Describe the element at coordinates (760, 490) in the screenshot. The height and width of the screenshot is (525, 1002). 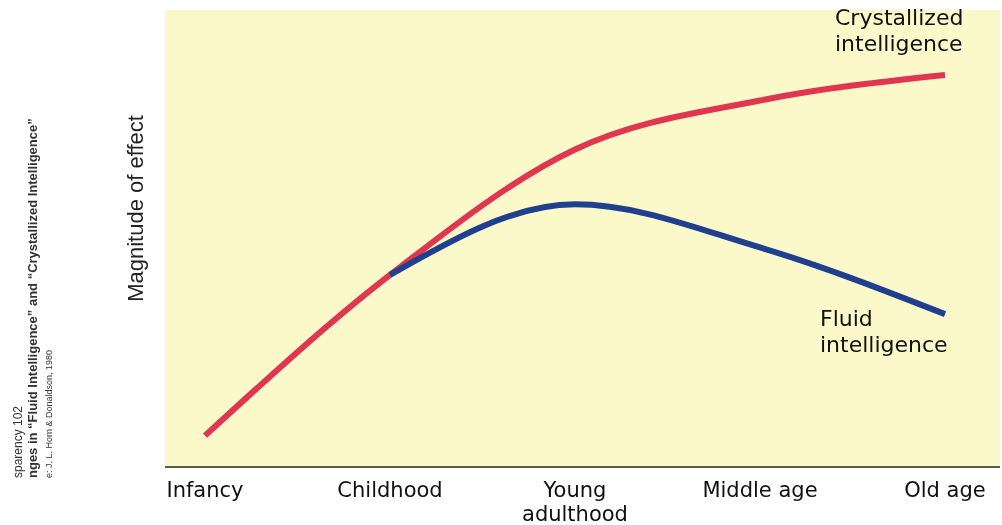
I see `x-tick-label: Middle age` at that location.